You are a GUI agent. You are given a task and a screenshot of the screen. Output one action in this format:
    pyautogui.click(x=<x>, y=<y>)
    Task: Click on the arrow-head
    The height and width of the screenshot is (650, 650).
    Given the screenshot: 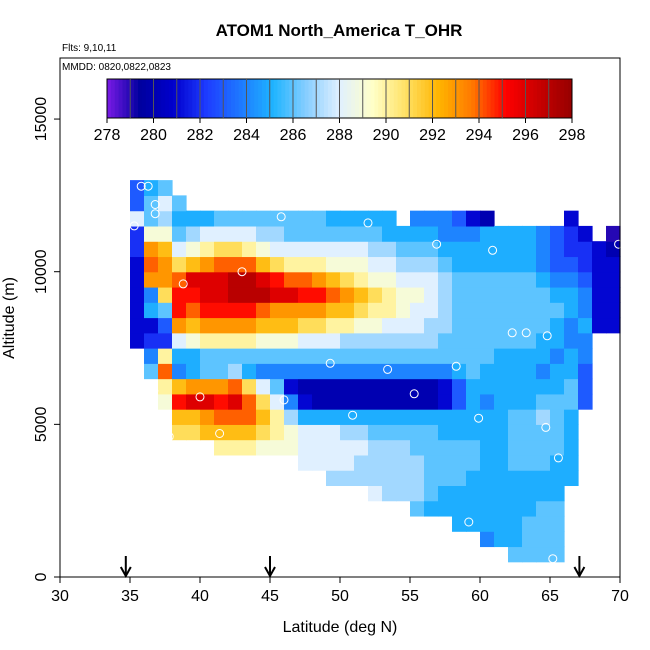 What is the action you would take?
    pyautogui.click(x=579, y=572)
    